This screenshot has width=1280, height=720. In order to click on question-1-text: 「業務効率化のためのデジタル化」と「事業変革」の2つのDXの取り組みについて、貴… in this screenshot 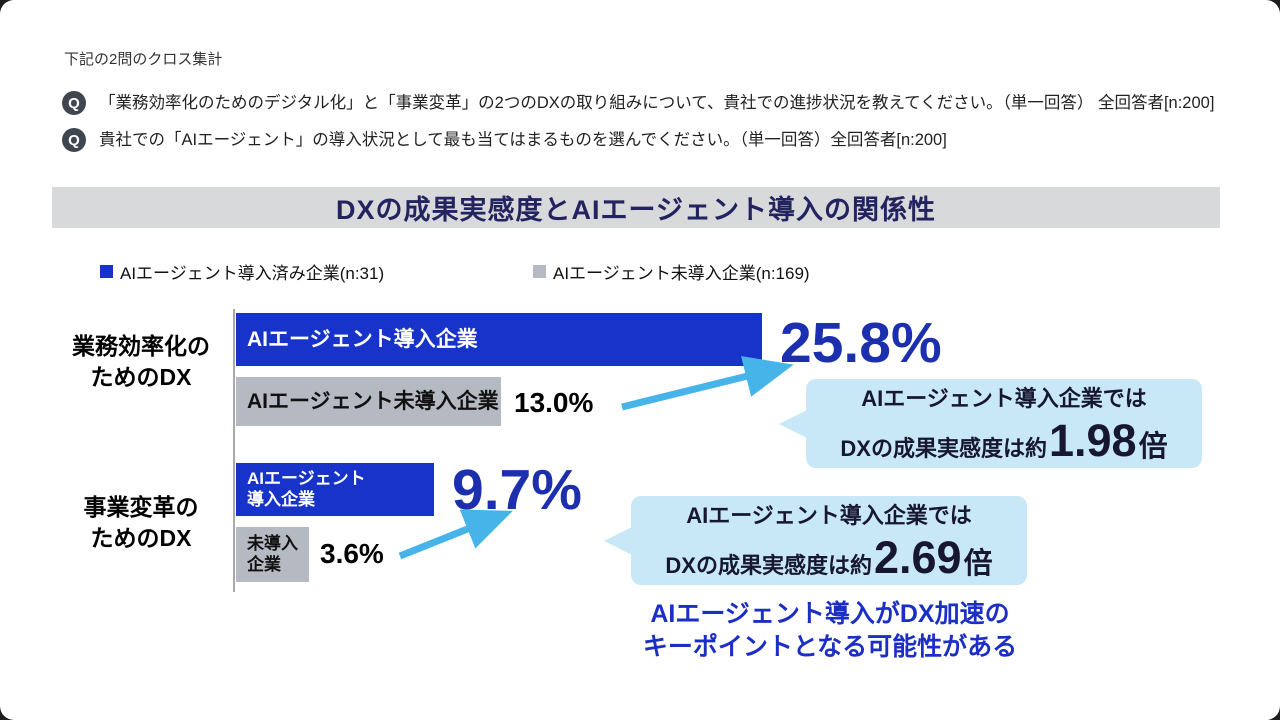, I will do `click(657, 103)`.